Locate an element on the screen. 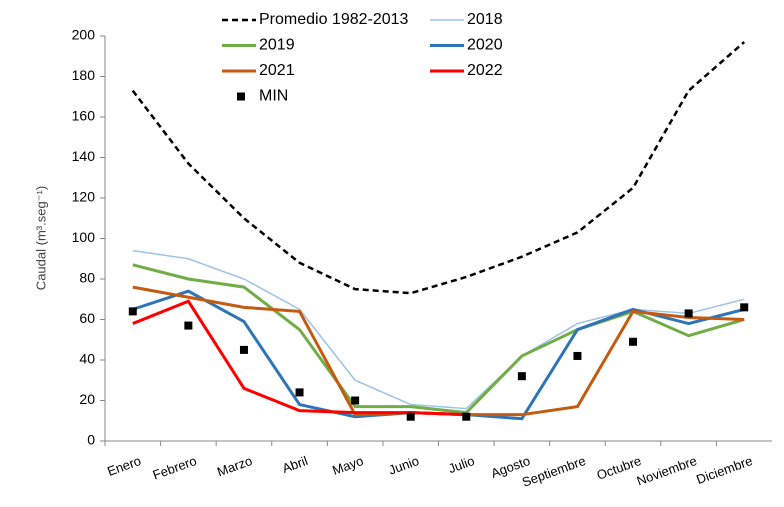  legend-marker is located at coordinates (241, 96).